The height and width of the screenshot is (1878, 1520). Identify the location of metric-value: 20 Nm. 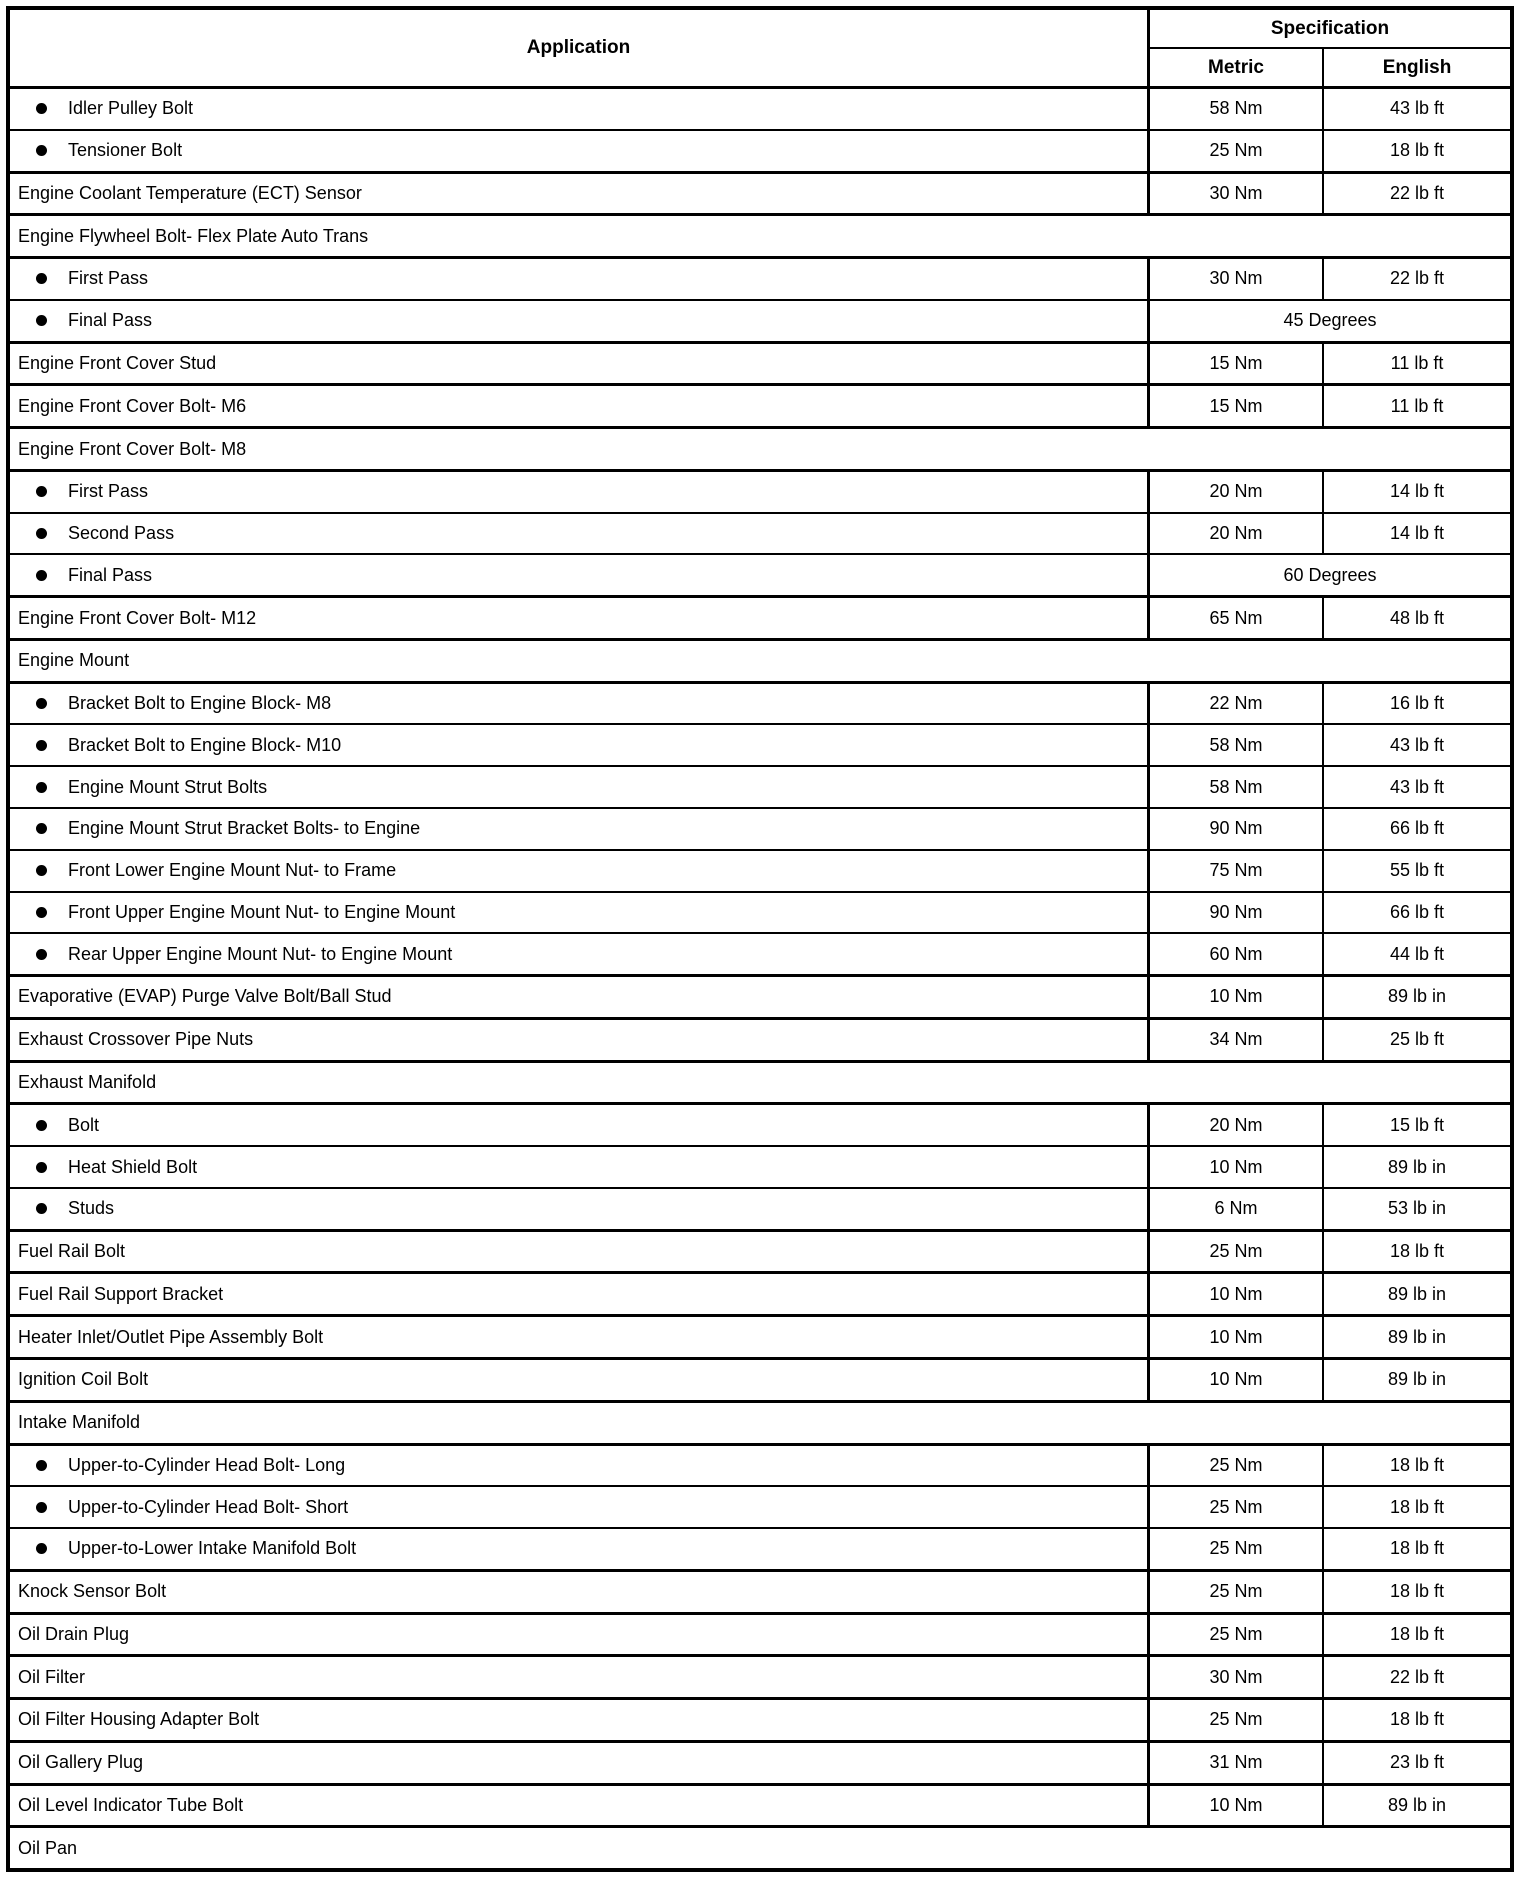
(1234, 1125).